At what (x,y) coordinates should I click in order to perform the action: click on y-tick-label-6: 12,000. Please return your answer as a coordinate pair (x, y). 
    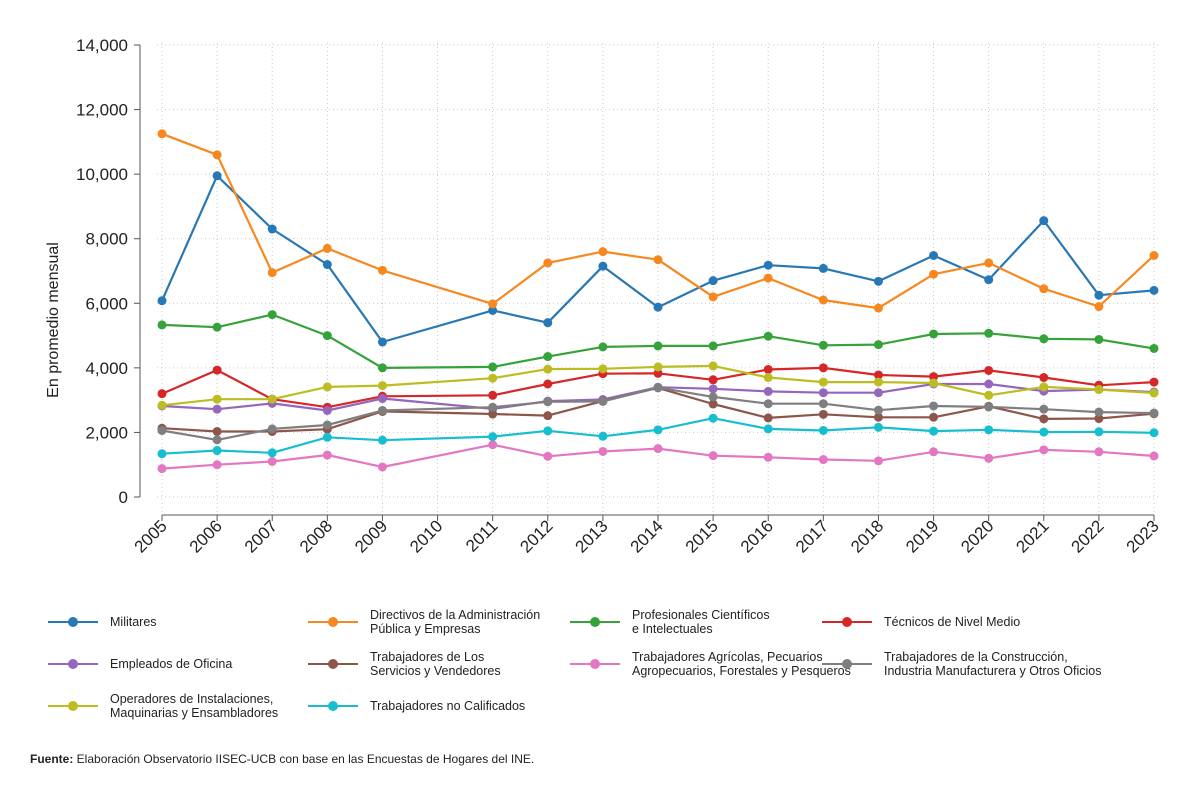
    Looking at the image, I should click on (102, 110).